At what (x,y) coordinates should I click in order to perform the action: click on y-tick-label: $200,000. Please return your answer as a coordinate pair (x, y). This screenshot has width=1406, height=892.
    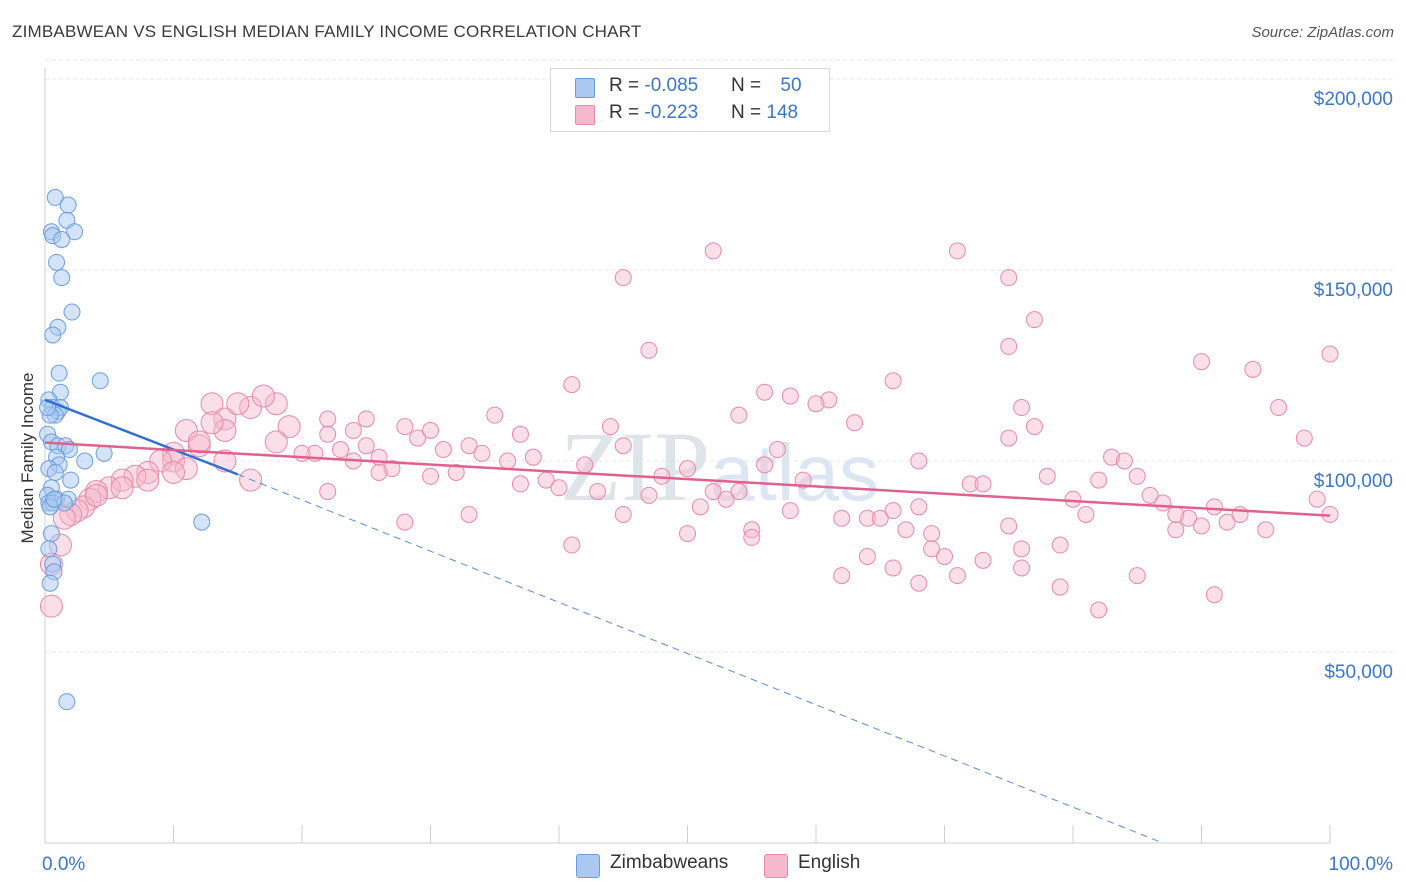
    Looking at the image, I should click on (1353, 99).